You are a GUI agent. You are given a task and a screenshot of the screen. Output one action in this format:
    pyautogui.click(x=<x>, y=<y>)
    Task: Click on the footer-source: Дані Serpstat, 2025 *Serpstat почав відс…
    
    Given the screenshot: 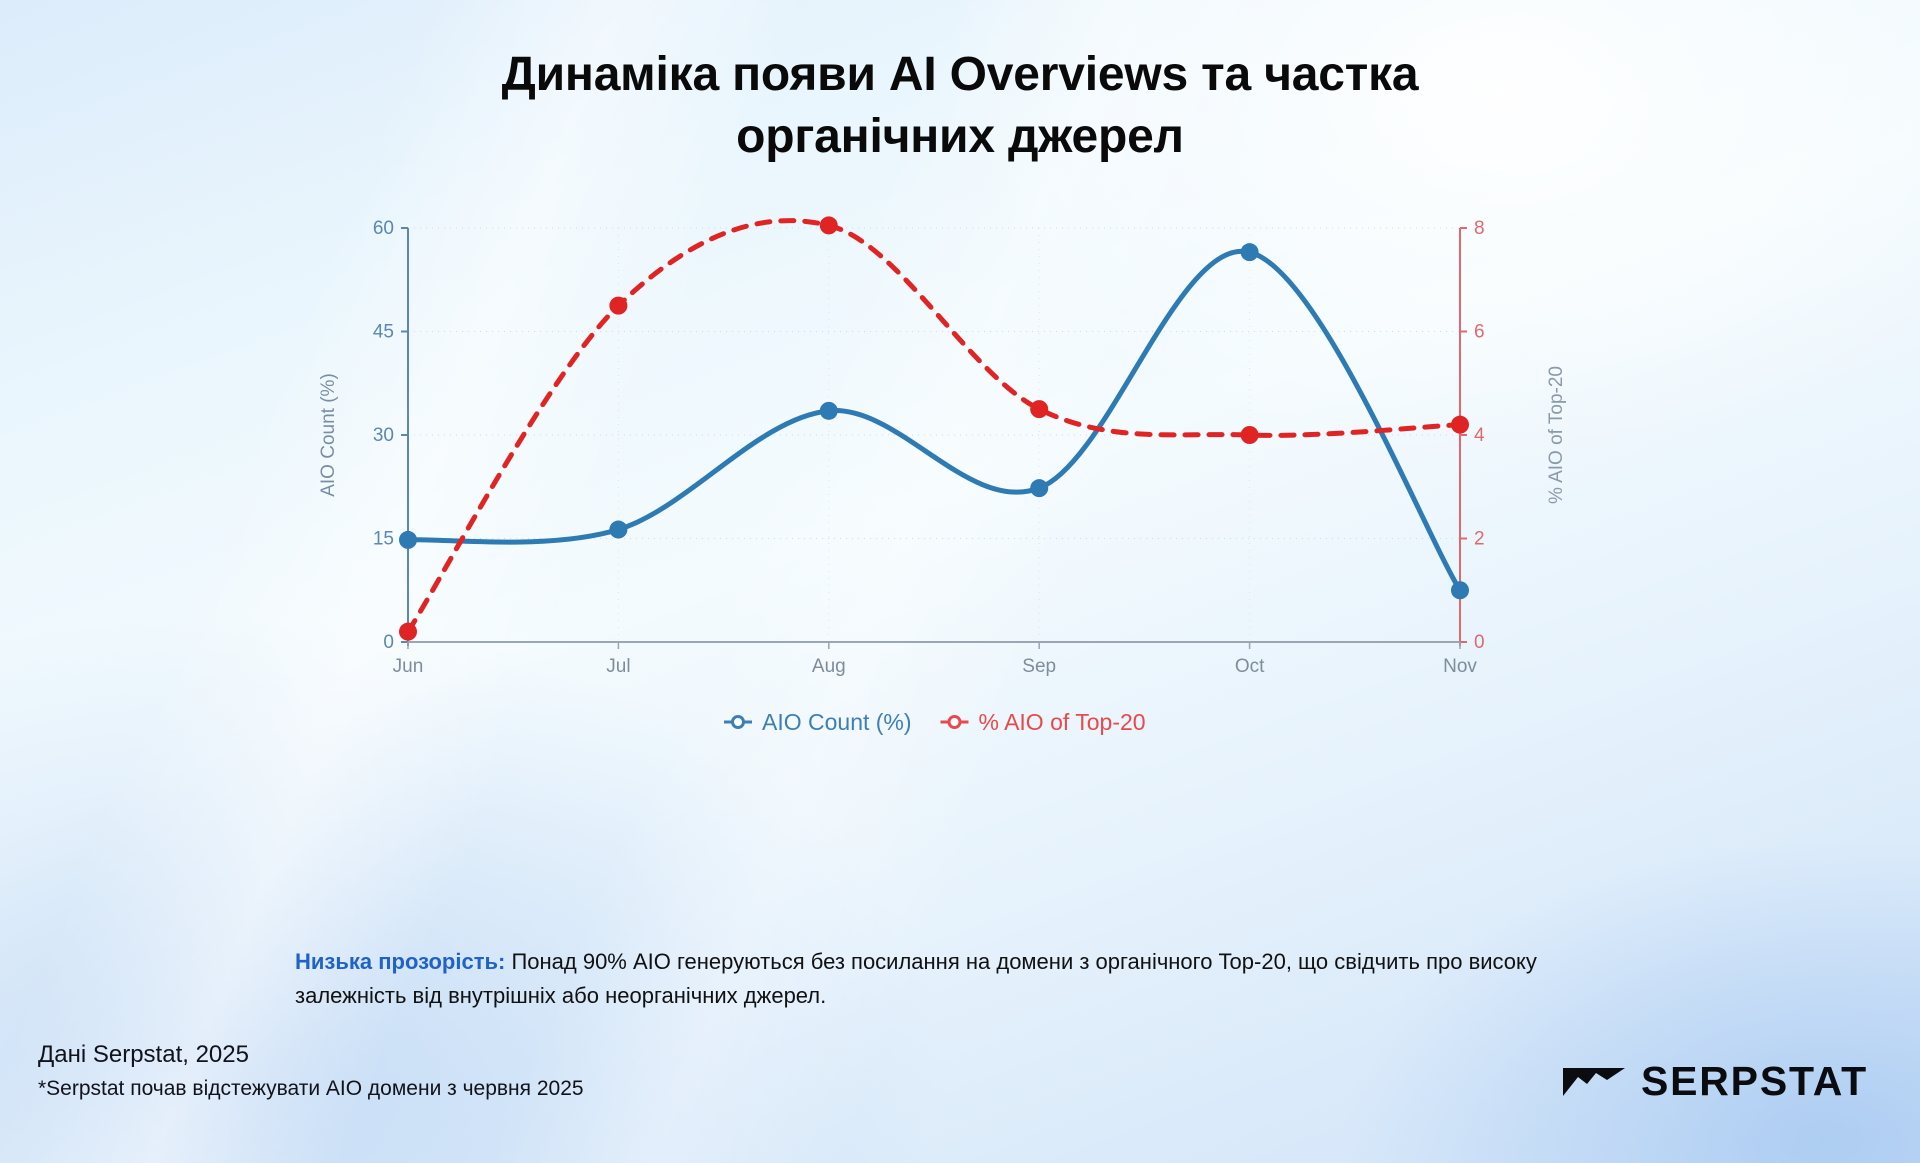 What is the action you would take?
    pyautogui.click(x=311, y=1071)
    